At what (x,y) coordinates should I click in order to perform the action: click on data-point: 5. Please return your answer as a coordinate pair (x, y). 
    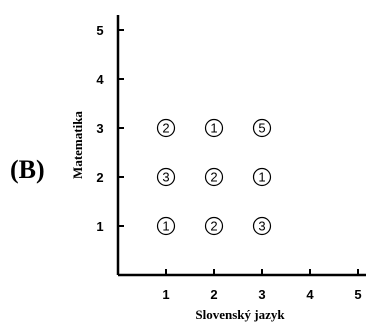
    Looking at the image, I should click on (262, 128).